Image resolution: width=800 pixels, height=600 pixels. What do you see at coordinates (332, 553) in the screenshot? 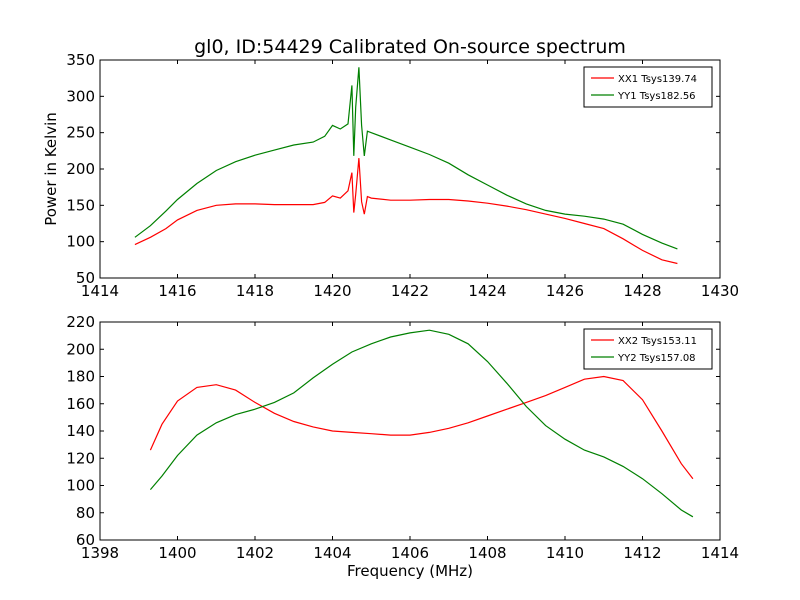
I see `x-tick-label: 1404` at bounding box center [332, 553].